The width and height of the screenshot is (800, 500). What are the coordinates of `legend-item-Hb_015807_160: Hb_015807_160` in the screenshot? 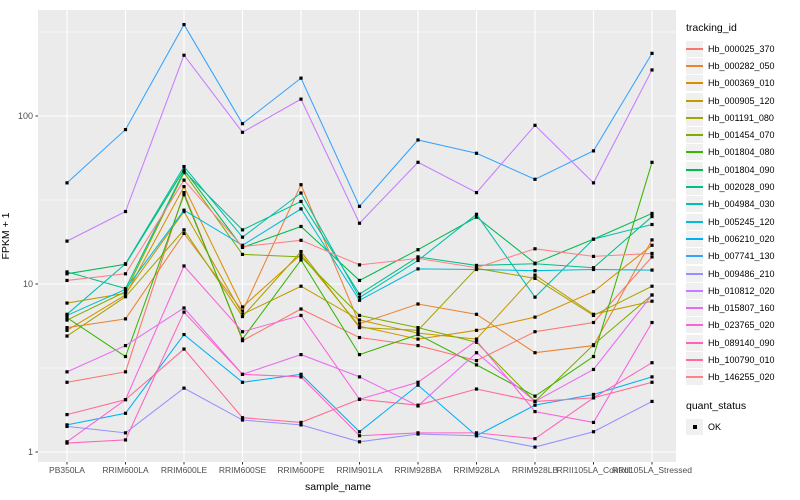 It's located at (743, 308).